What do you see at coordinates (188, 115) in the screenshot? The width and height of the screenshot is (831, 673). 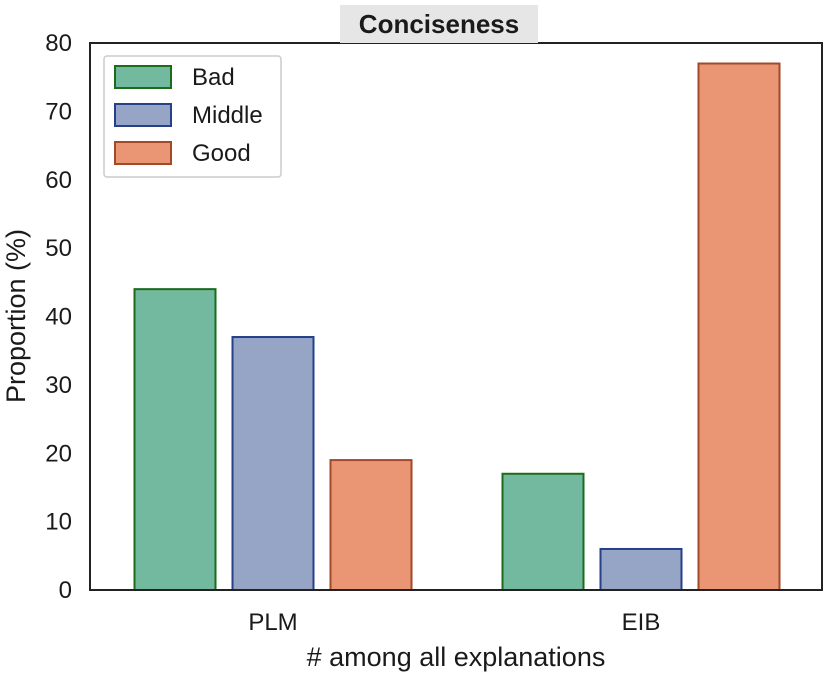 I see `legend-entries: Bad Middle Good` at bounding box center [188, 115].